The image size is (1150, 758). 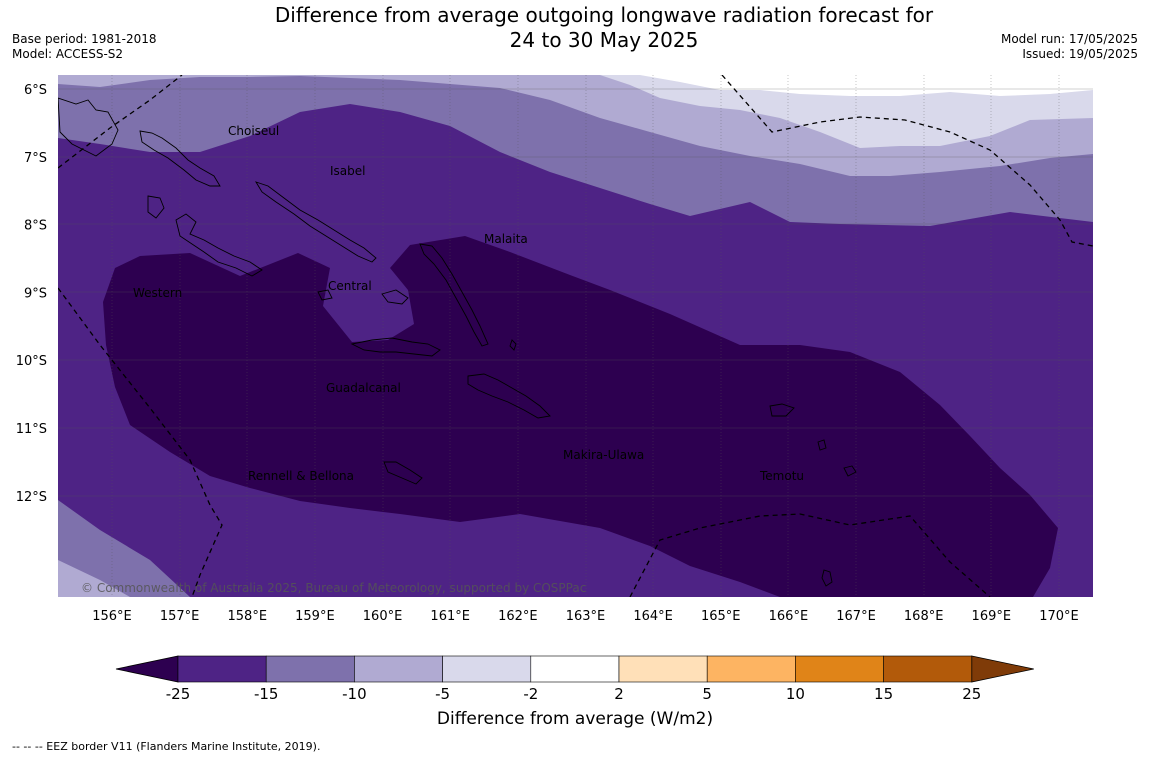 What do you see at coordinates (518, 616) in the screenshot?
I see `lon-label: 162°E` at bounding box center [518, 616].